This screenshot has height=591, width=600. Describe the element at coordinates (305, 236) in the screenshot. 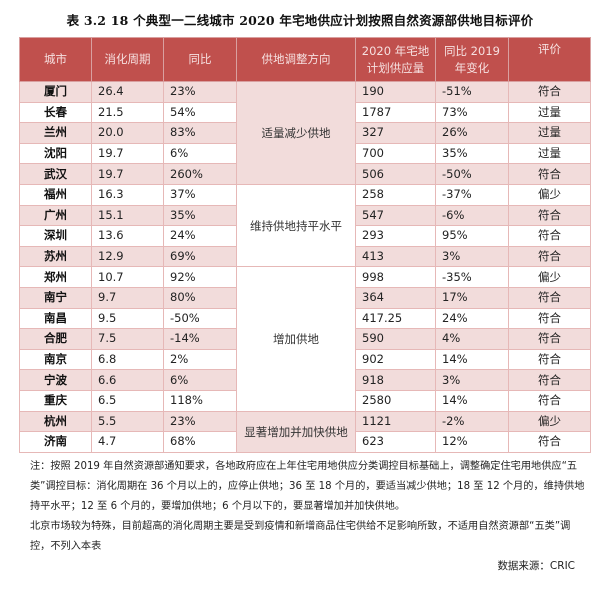

I see `table-row: 深圳 13.6 24% 293 95% 符合` at that location.